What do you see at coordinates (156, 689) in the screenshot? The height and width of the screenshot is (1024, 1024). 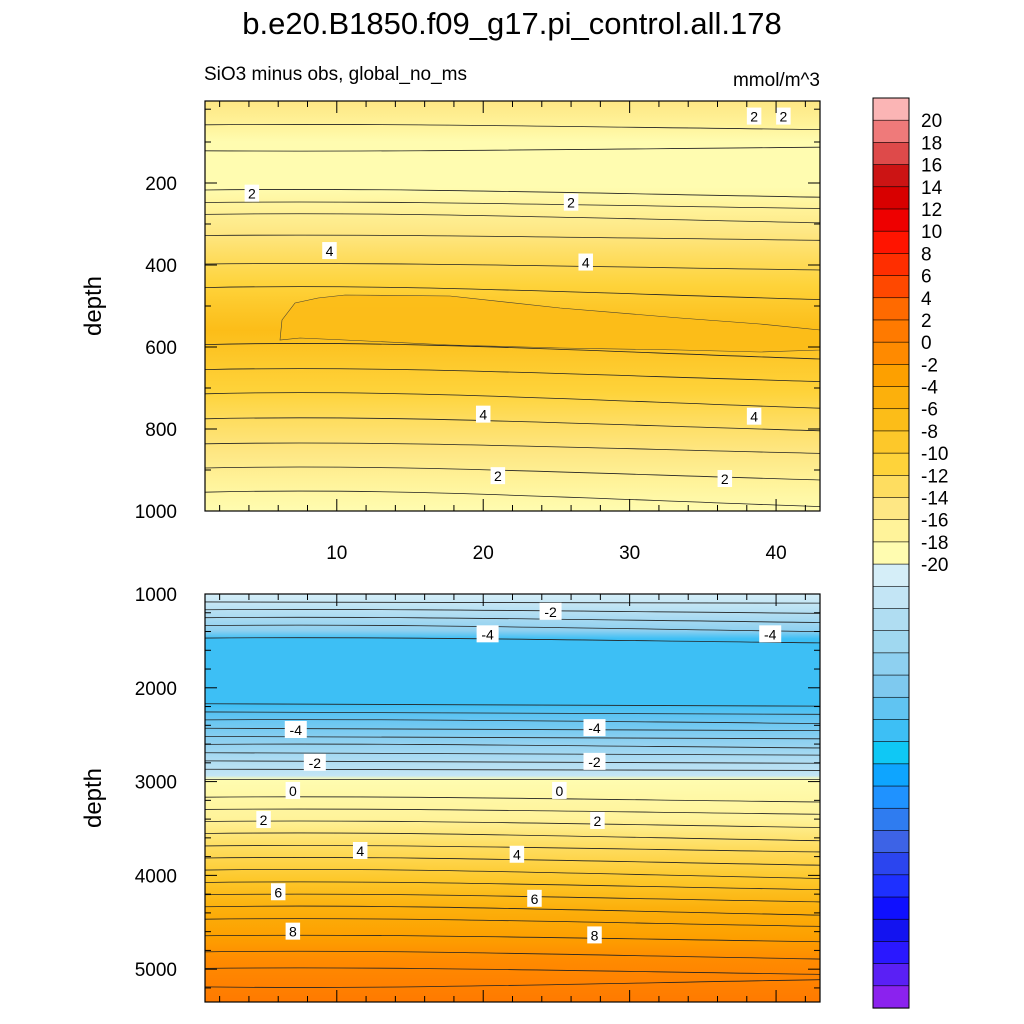 I see `y-tick-label: 2000` at bounding box center [156, 689].